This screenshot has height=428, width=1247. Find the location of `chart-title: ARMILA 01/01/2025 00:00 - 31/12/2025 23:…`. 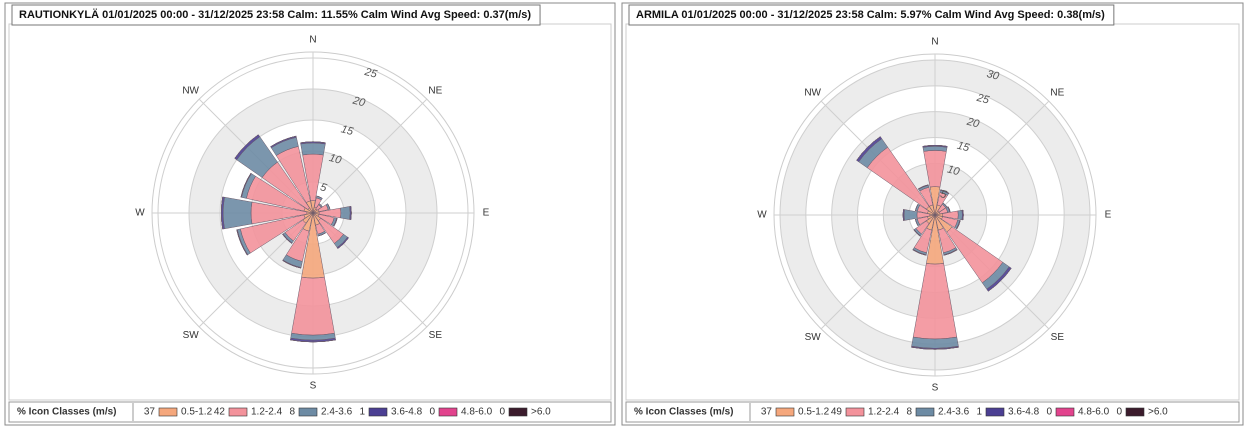

chart-title: ARMILA 01/01/2025 00:00 - 31/12/2025 23:… is located at coordinates (870, 15).